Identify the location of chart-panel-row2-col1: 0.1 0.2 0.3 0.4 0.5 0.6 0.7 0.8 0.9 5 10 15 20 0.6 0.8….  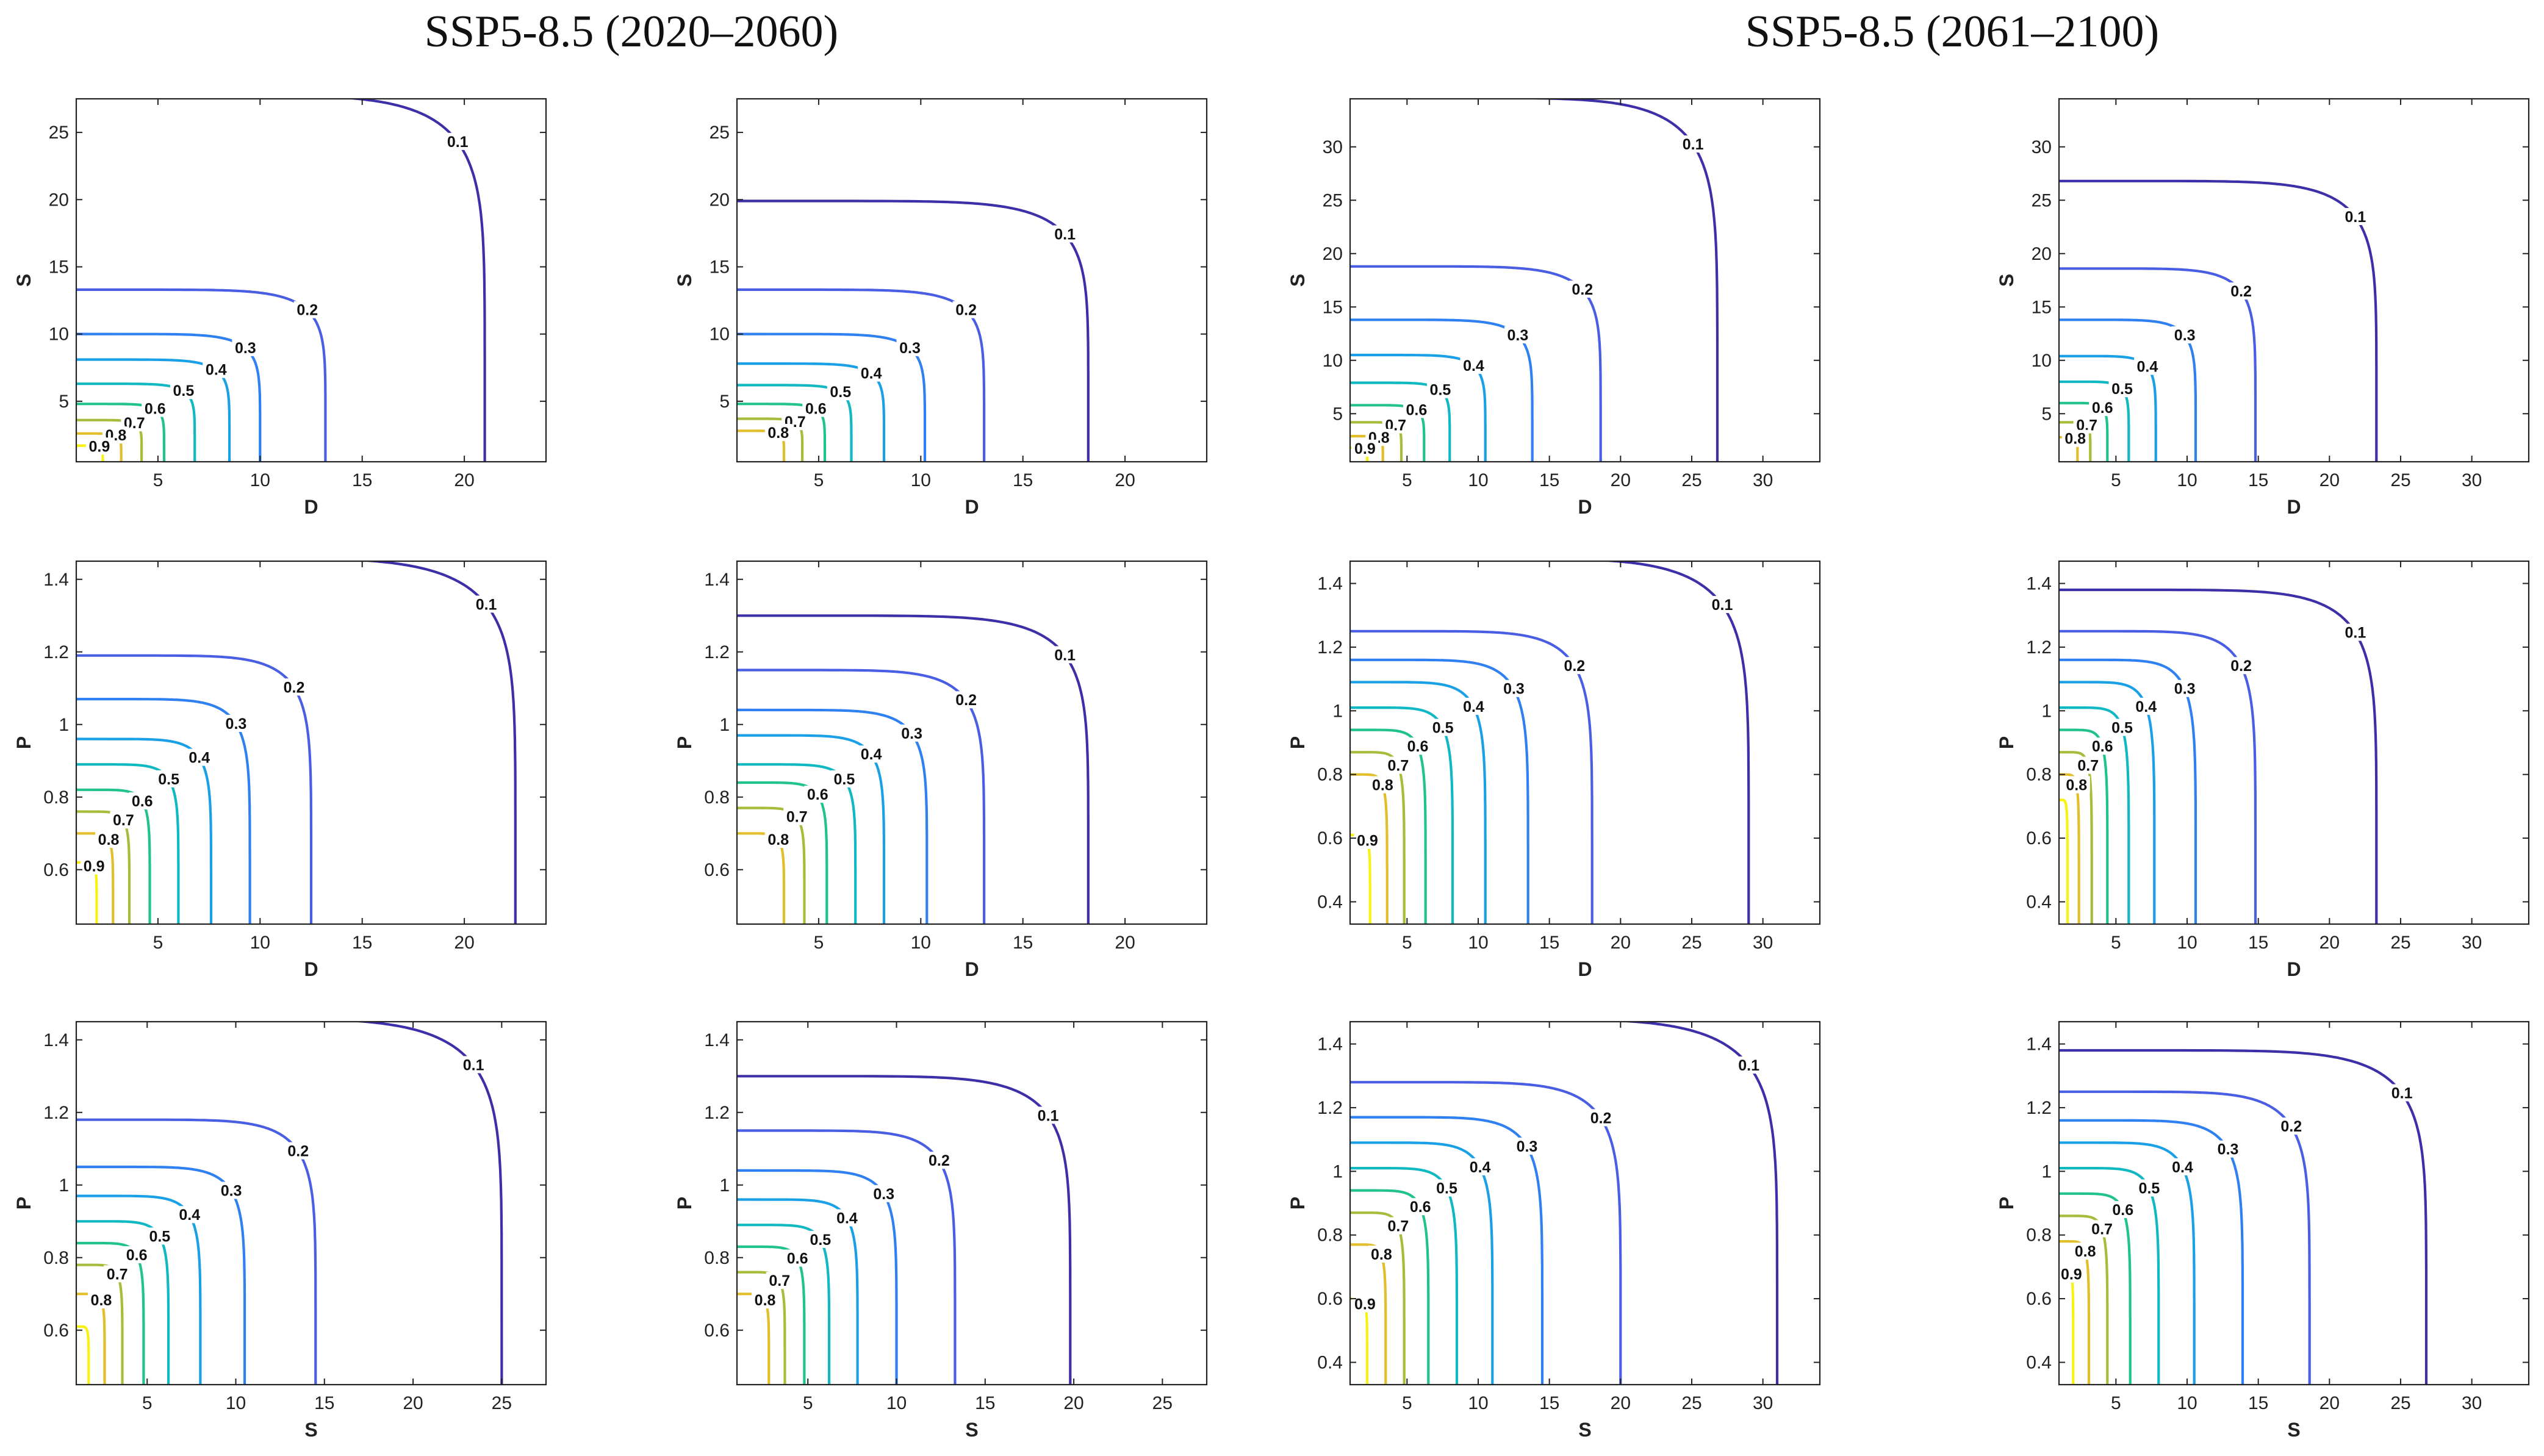
(280, 770).